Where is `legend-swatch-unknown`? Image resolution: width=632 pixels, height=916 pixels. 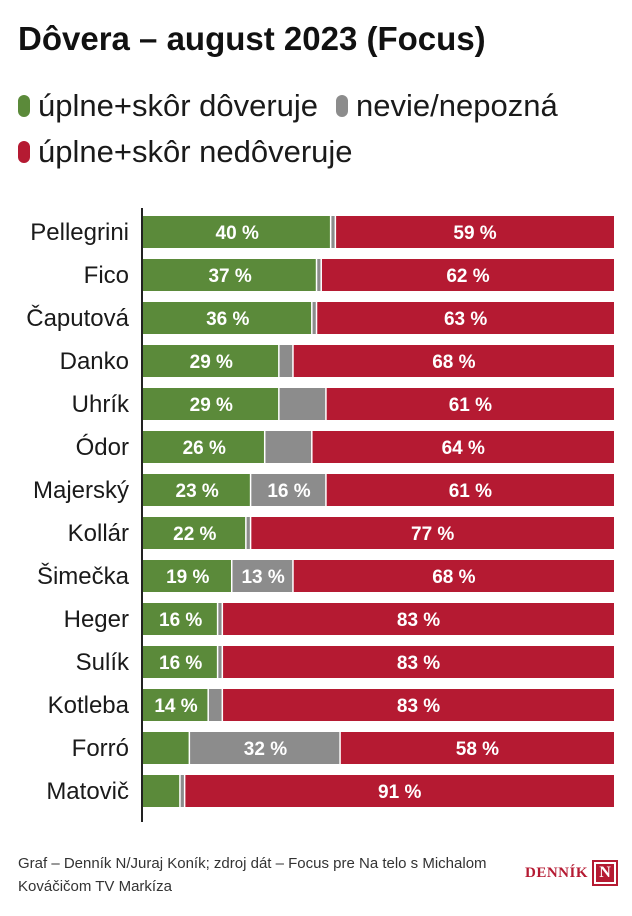
legend-swatch-unknown is located at coordinates (342, 106).